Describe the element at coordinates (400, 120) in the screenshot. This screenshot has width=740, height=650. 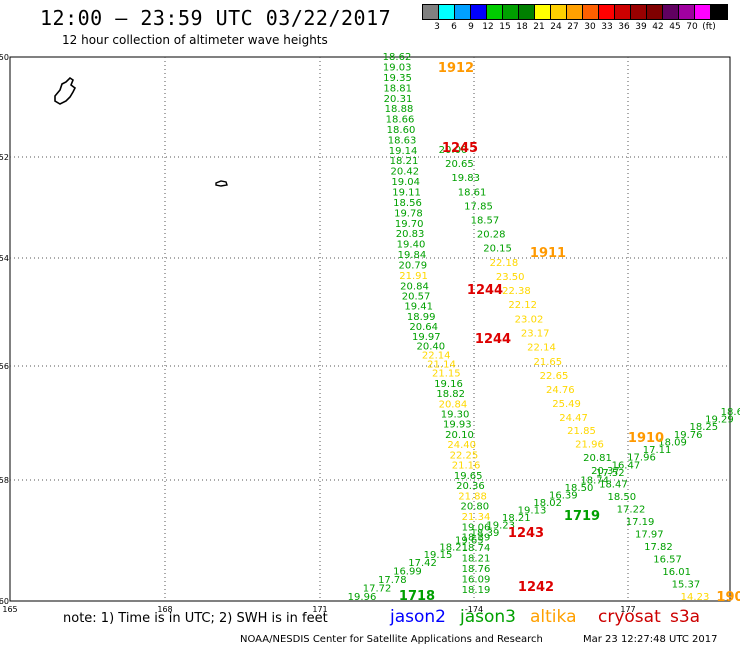
I see `wave-height-reading: 18.66` at that location.